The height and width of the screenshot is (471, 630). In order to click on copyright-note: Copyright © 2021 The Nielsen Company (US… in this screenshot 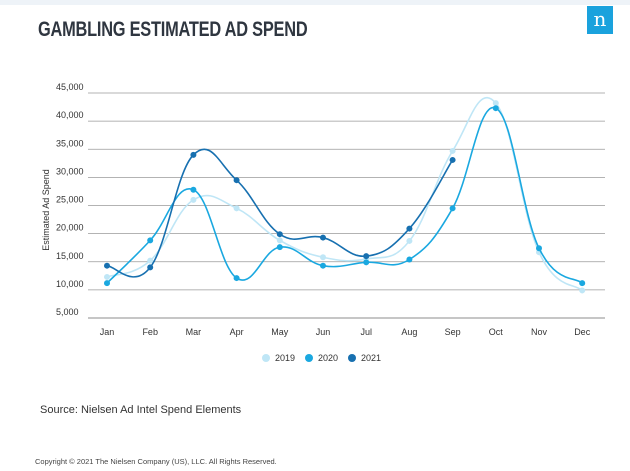, I will do `click(156, 461)`.